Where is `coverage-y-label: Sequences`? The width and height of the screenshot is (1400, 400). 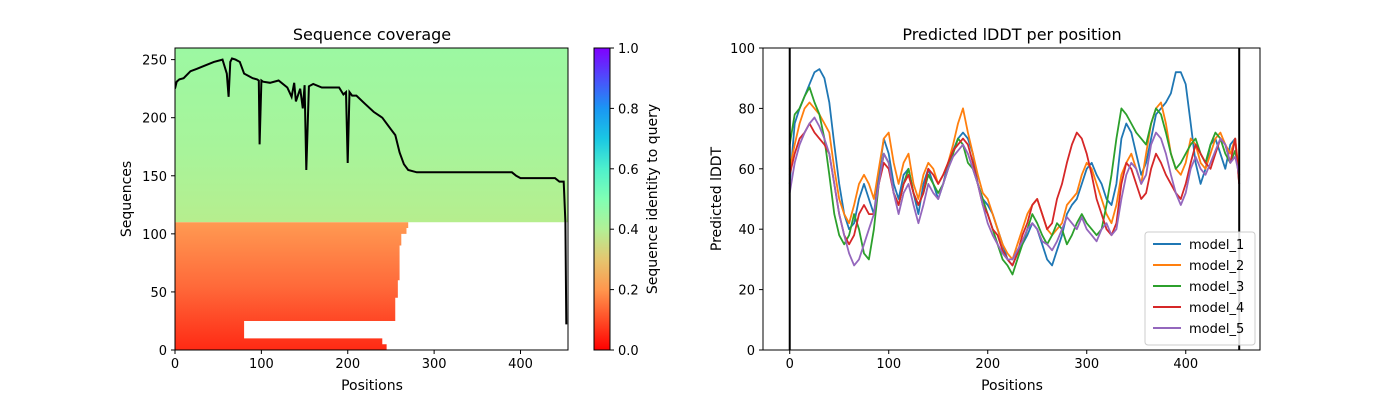 coverage-y-label: Sequences is located at coordinates (127, 199).